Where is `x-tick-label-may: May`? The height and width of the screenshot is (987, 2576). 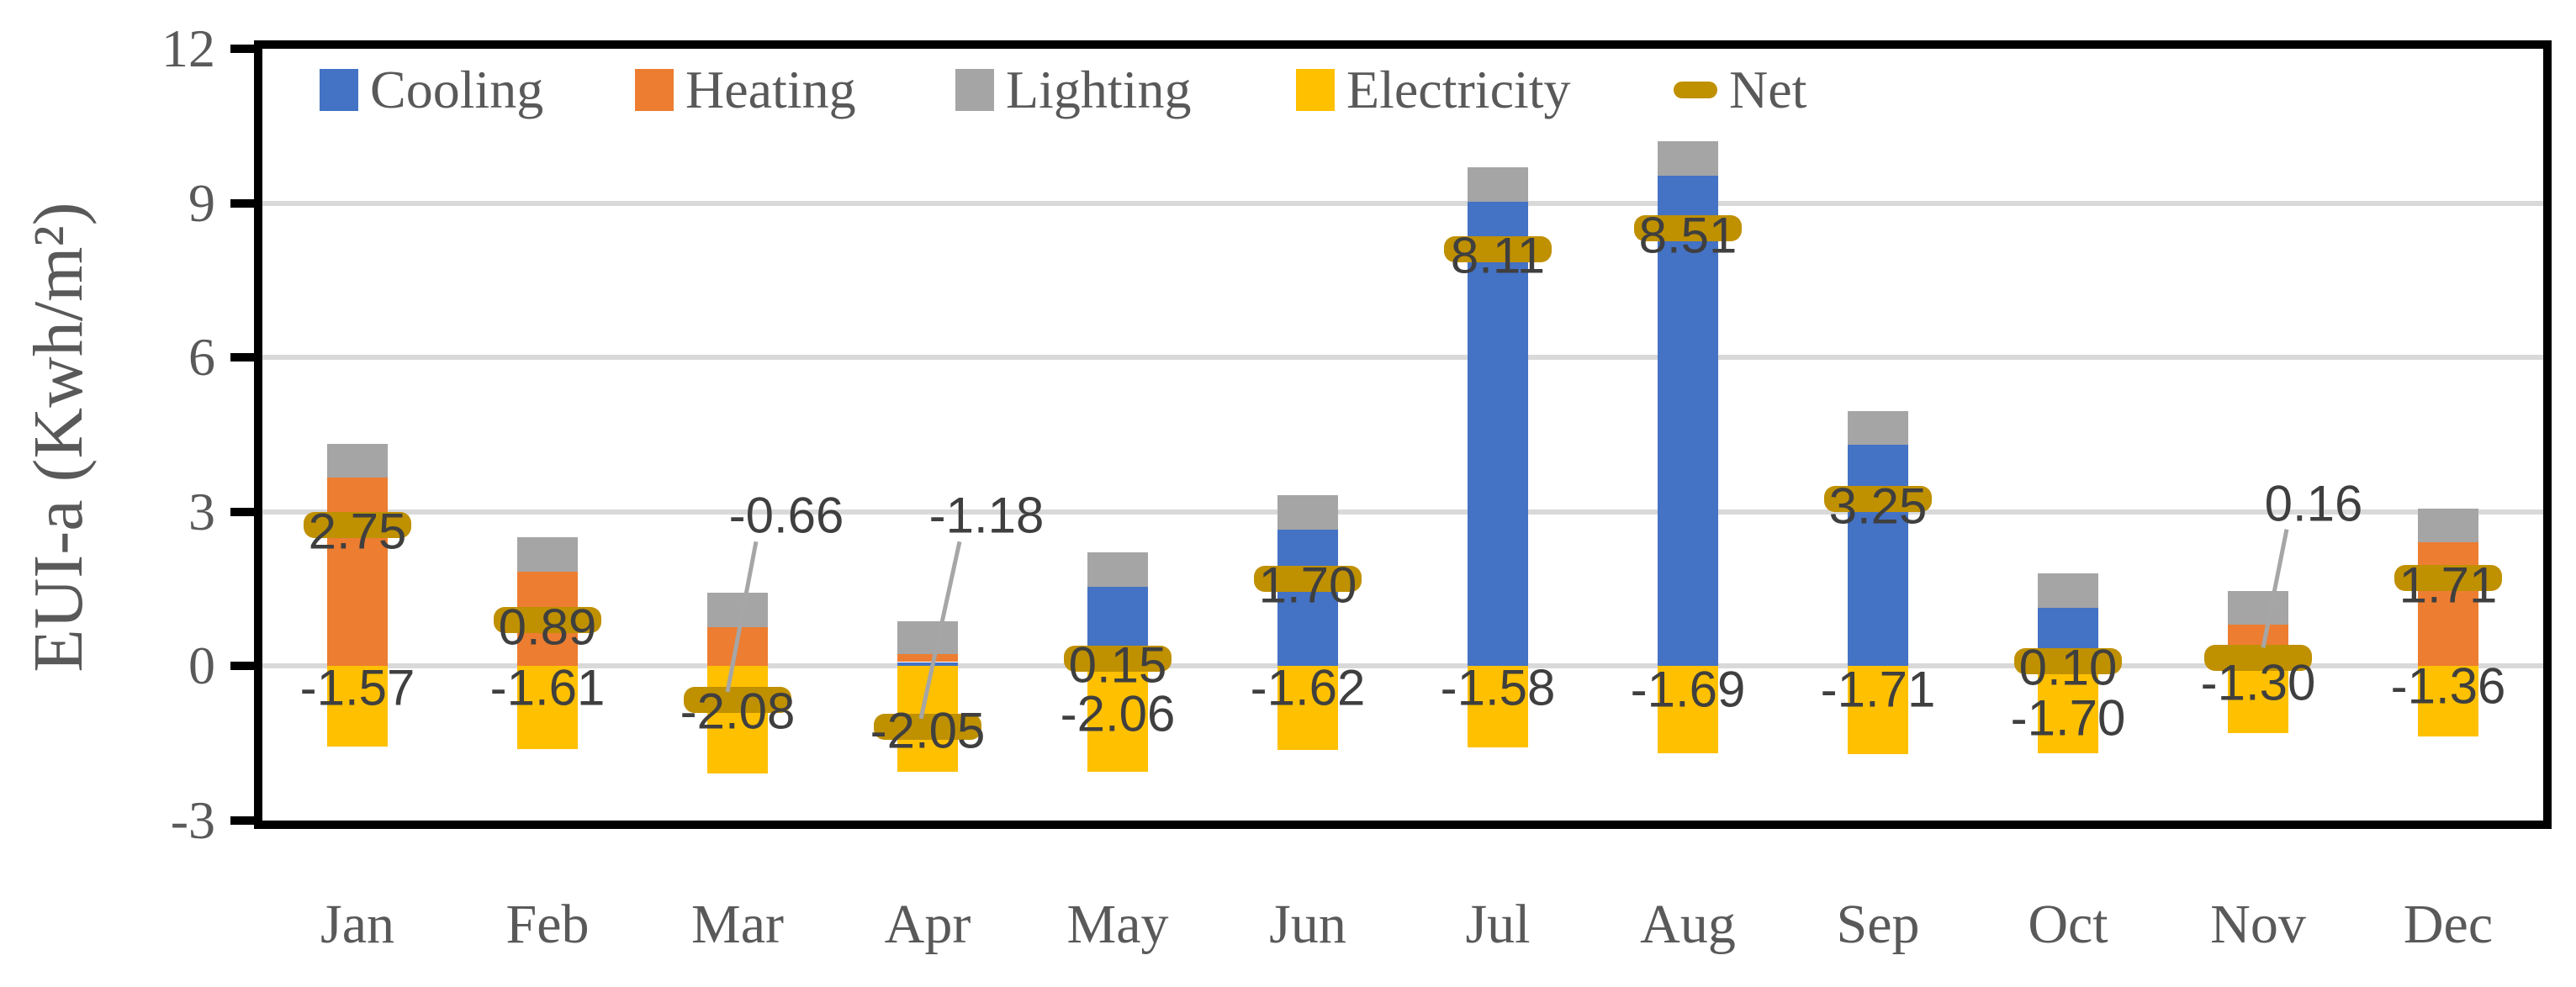 x-tick-label-may: May is located at coordinates (1117, 925).